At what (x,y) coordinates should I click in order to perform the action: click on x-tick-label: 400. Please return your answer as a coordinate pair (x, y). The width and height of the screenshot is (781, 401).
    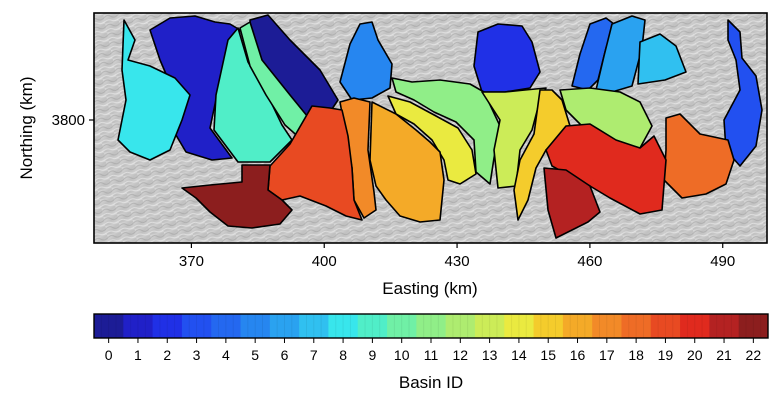
    Looking at the image, I should click on (324, 261).